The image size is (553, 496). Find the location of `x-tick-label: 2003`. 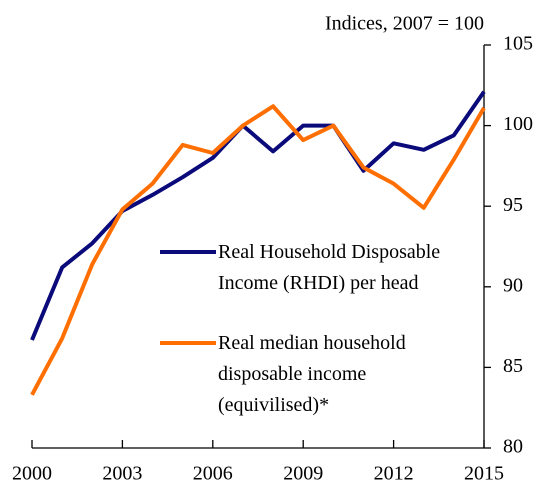

x-tick-label: 2003 is located at coordinates (122, 474).